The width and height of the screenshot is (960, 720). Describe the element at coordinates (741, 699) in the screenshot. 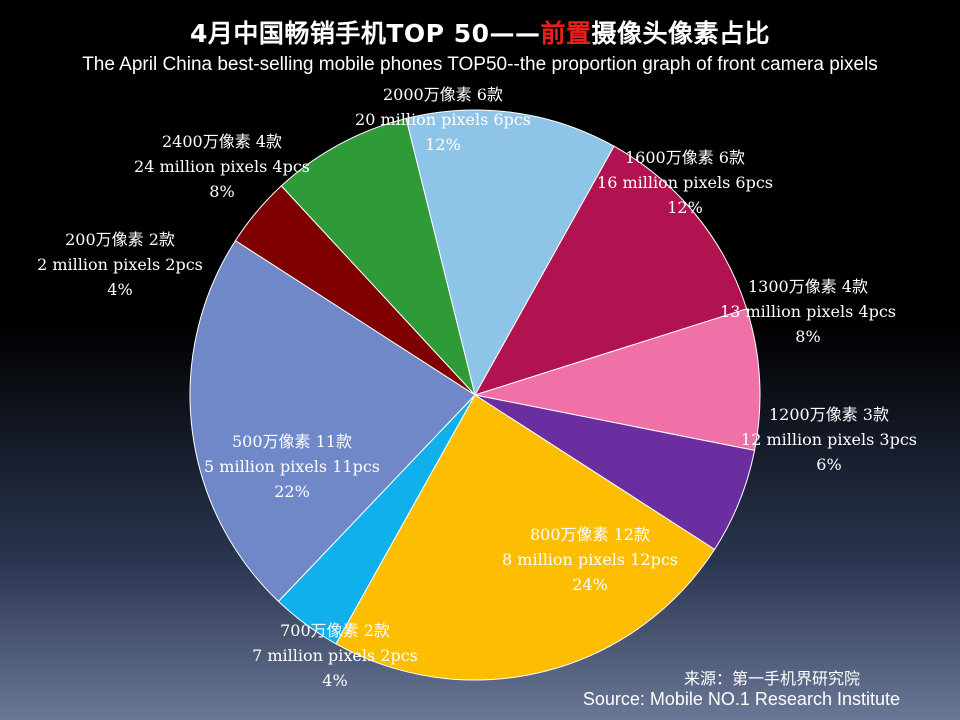

I see `source-en: Source: Mobile NO.1 Research Institute` at that location.